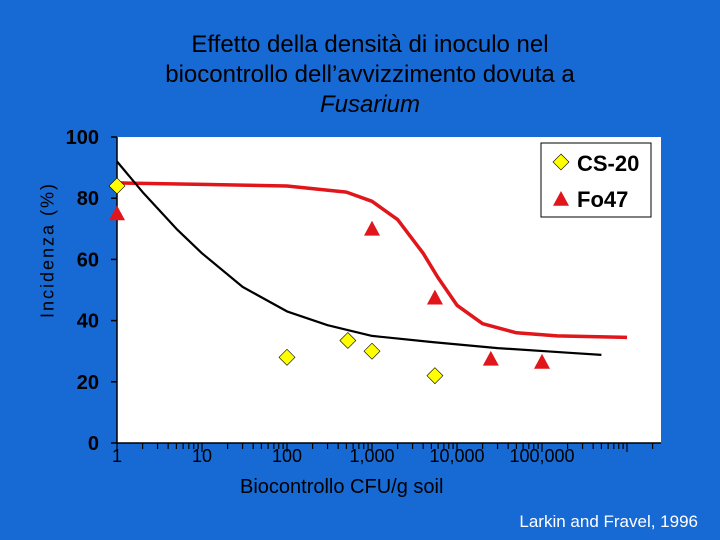 The width and height of the screenshot is (720, 540). What do you see at coordinates (88, 383) in the screenshot?
I see `y-tick-label: 20` at bounding box center [88, 383].